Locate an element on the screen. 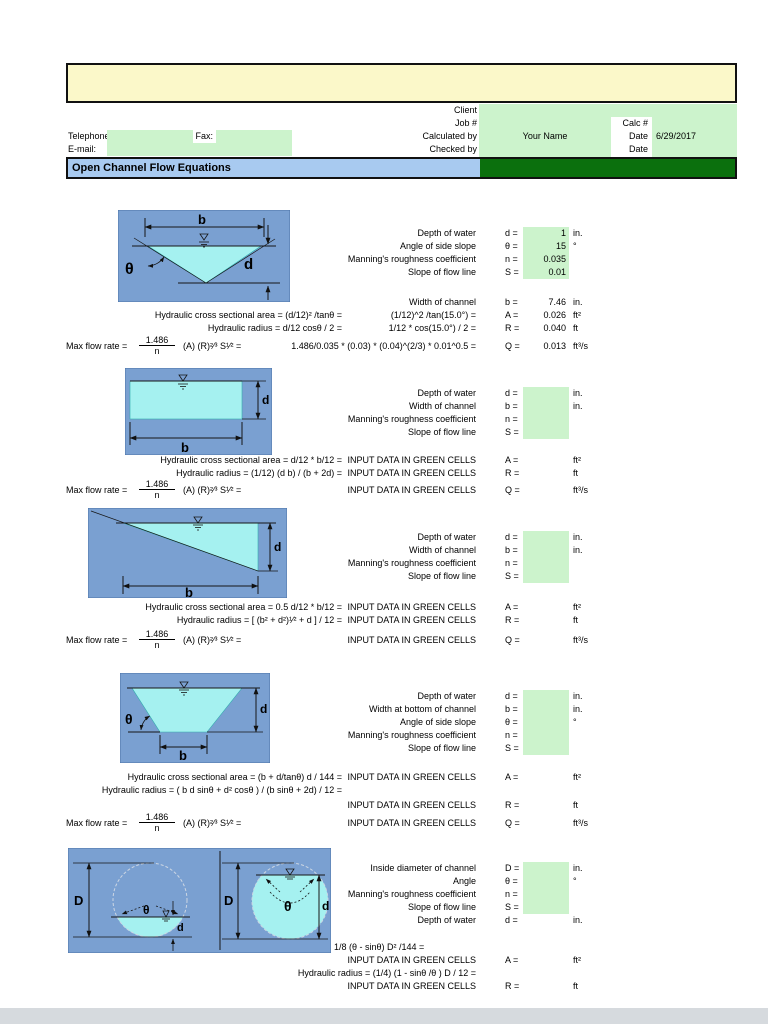  input-label: Inside diameter of channel is located at coordinates (423, 868).